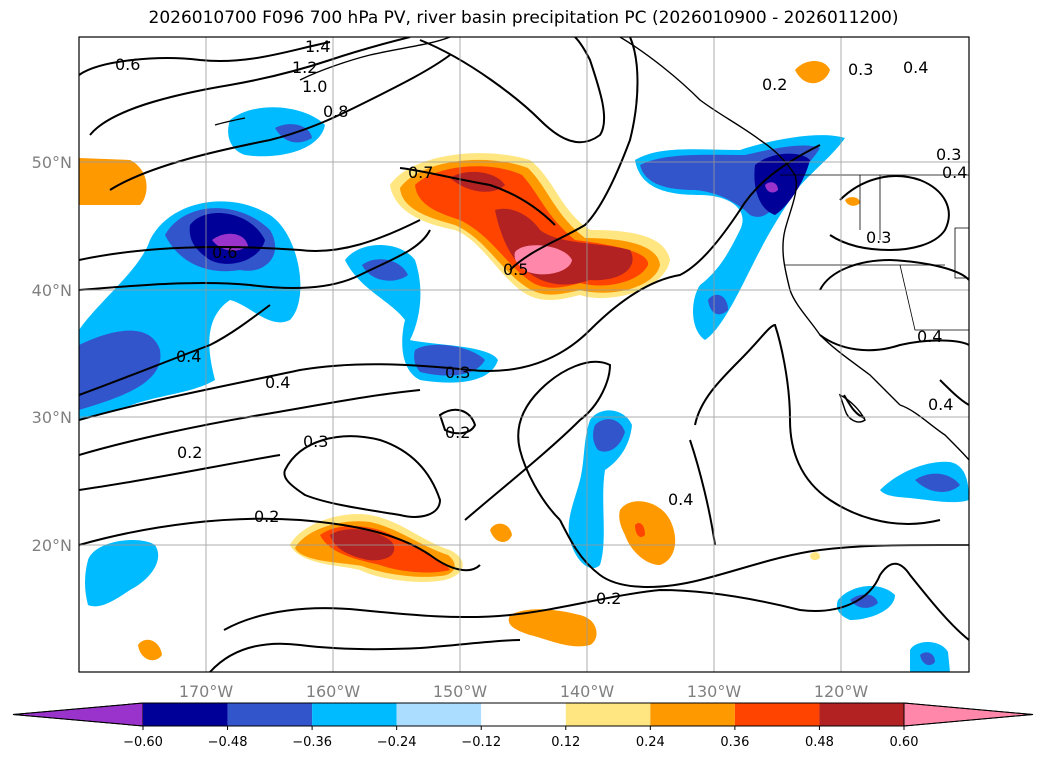 This screenshot has width=1047, height=765. Describe the element at coordinates (52, 354) in the screenshot. I see `latitude-labels: 50°N 40°N 30°N 20°N` at that location.